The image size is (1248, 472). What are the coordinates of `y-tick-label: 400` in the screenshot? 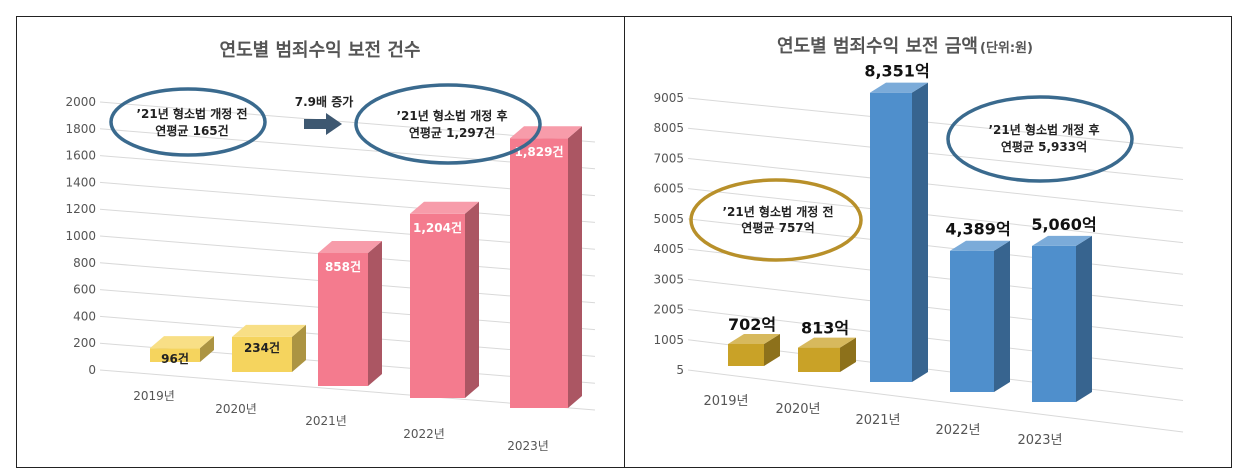 It's located at (84, 316).